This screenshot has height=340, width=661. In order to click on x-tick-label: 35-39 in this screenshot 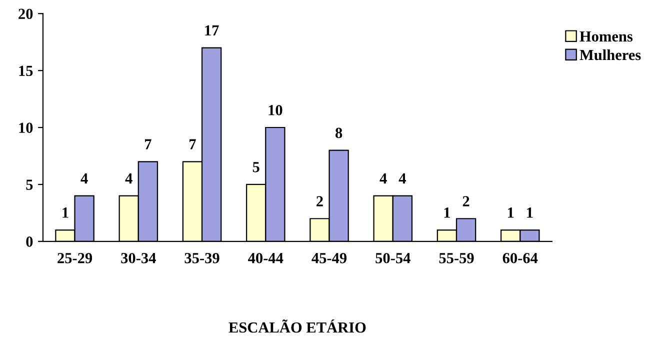, I will do `click(202, 258)`.